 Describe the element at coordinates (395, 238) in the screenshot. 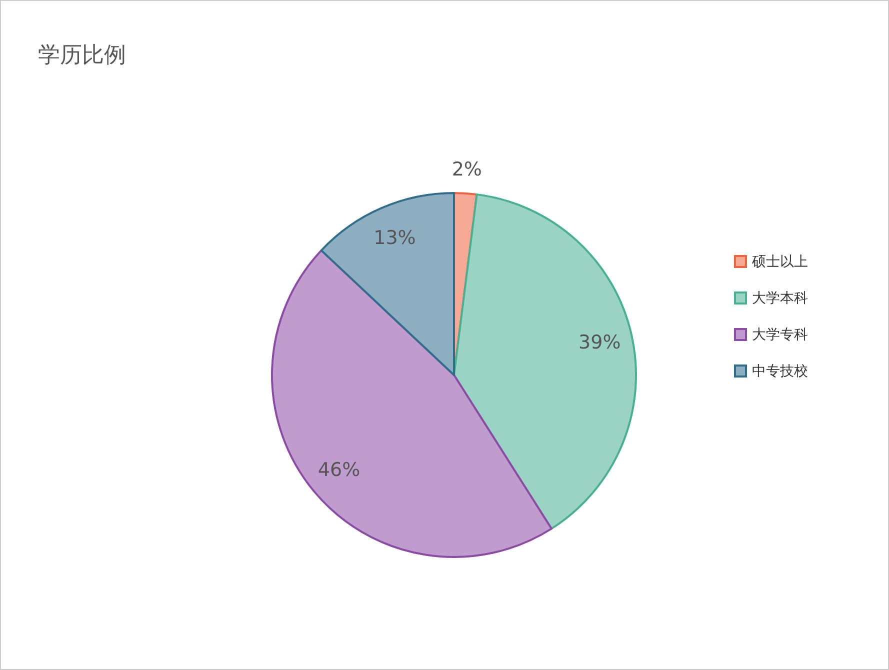

I see `data-label: 13%` at that location.